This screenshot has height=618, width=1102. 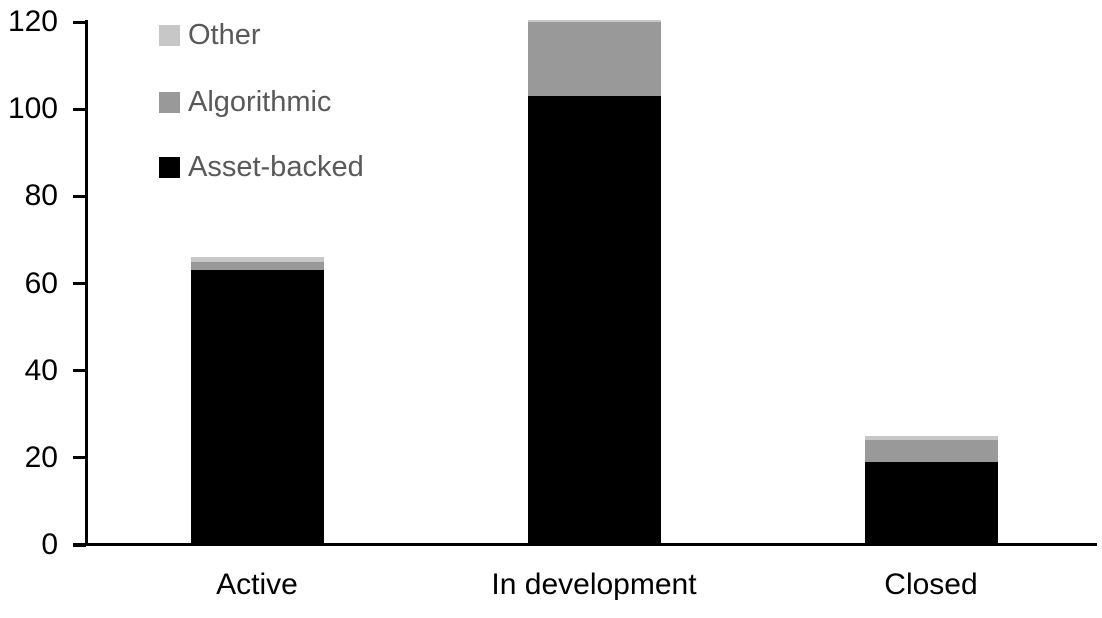 I want to click on legend-swatch-asset-backed, so click(x=169, y=167).